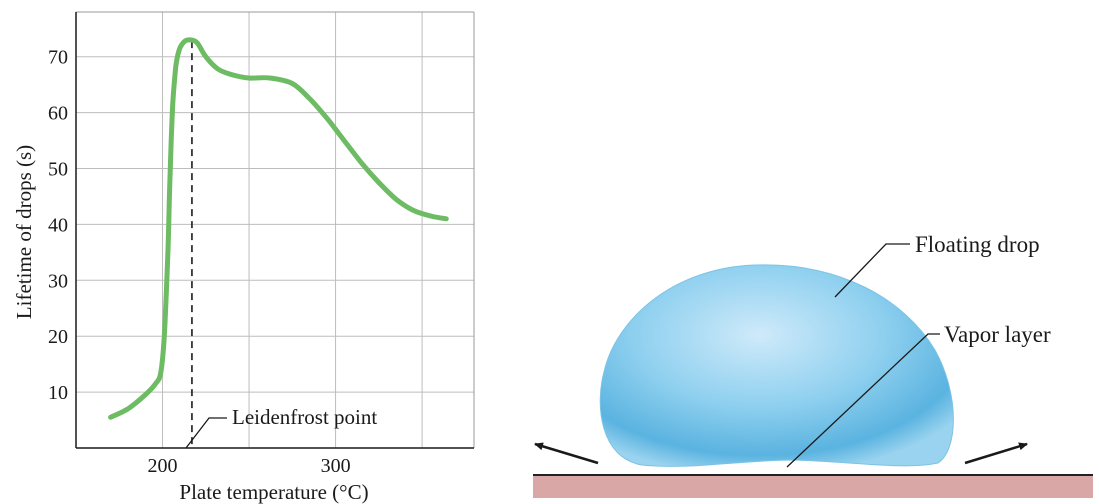 The height and width of the screenshot is (504, 1099). What do you see at coordinates (58, 170) in the screenshot?
I see `y-tick-label: 50` at bounding box center [58, 170].